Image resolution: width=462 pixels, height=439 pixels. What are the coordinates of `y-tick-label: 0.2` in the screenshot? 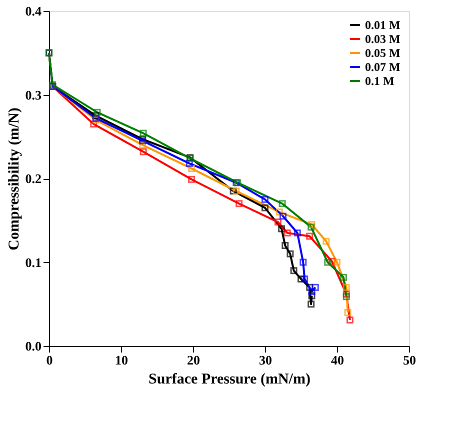 It's located at (33, 178).